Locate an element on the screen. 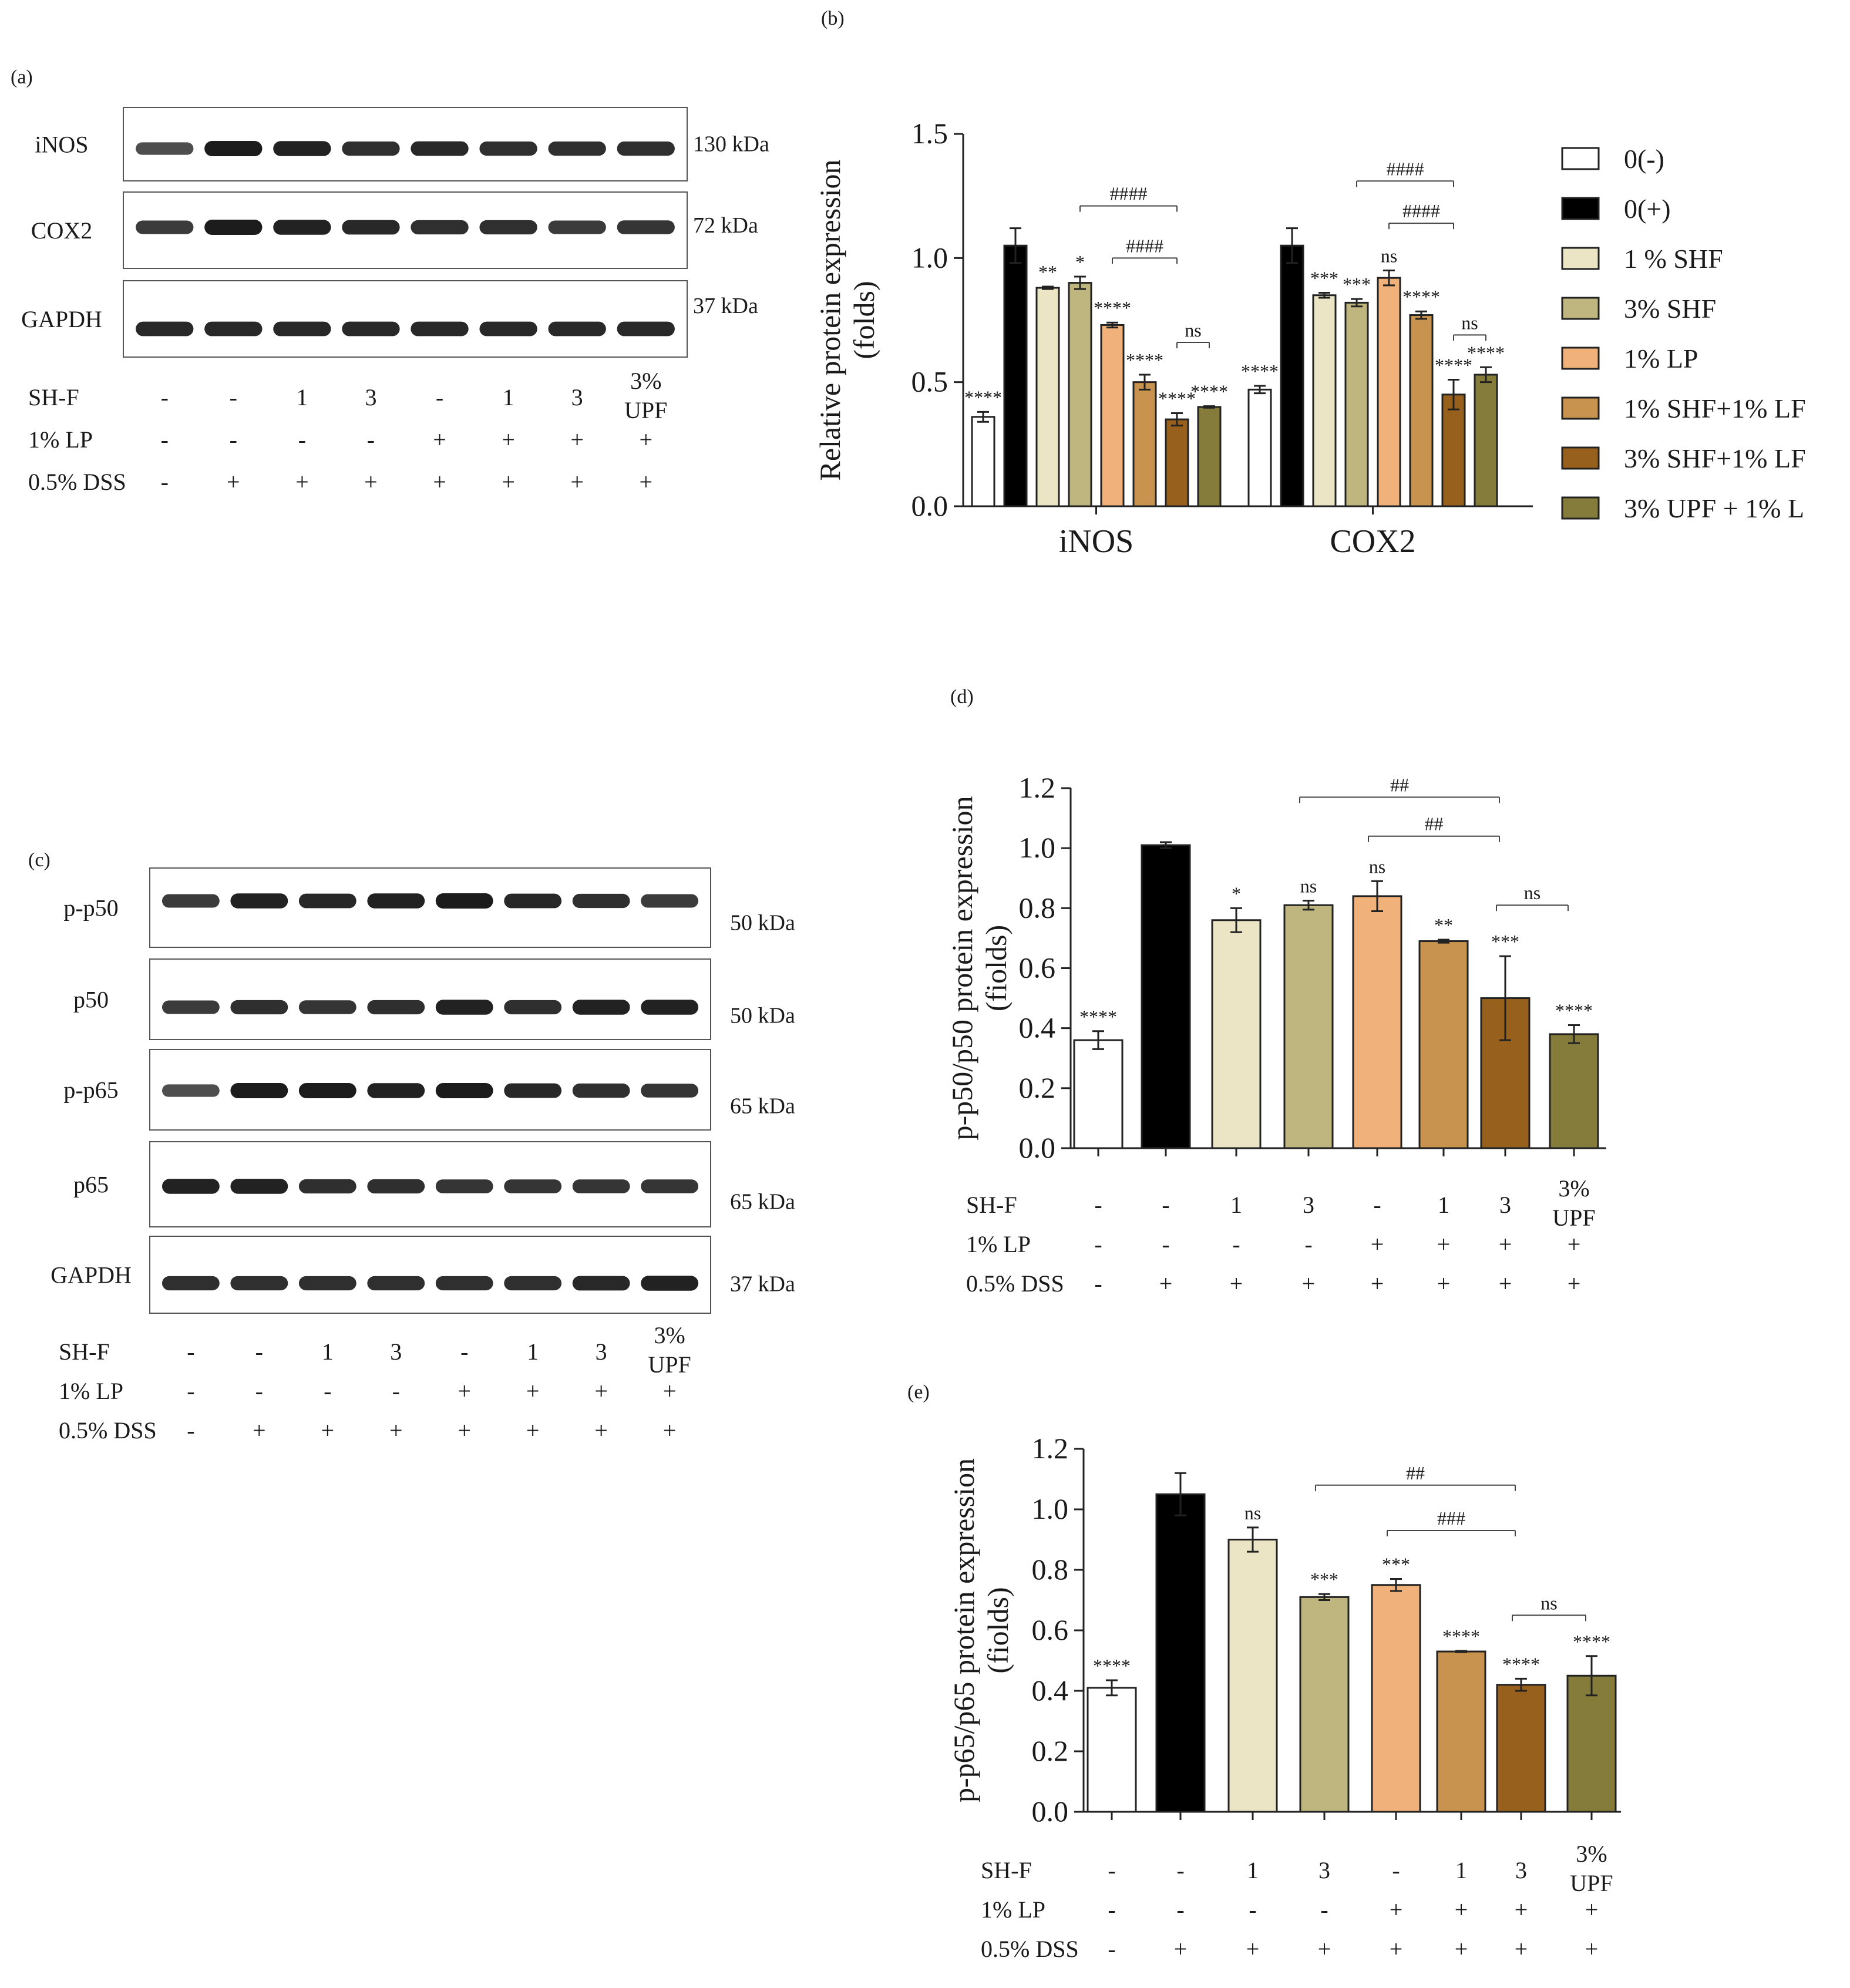 This screenshot has height=1988, width=1850. chart-e-bracket-label: ### is located at coordinates (1451, 1518).